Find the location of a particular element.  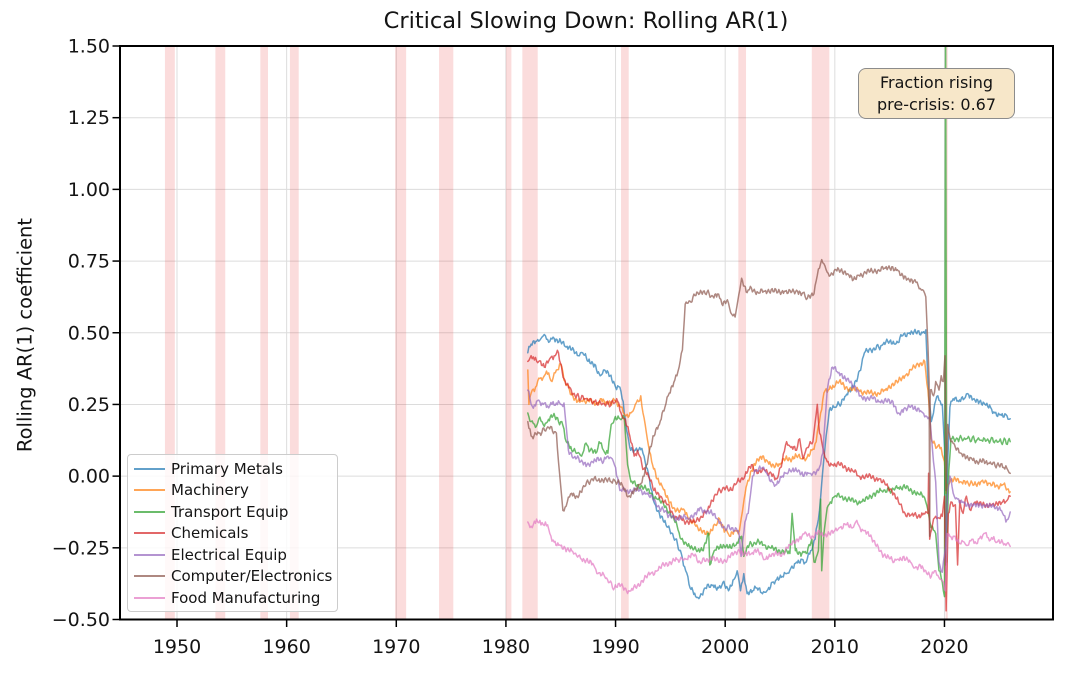

legend-item-transport-equip: Transport Equip is located at coordinates (232, 512).